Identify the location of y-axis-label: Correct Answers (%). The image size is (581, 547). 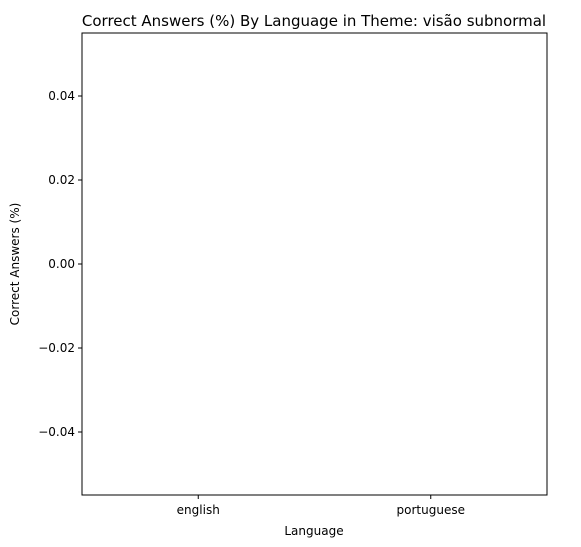
(15, 264).